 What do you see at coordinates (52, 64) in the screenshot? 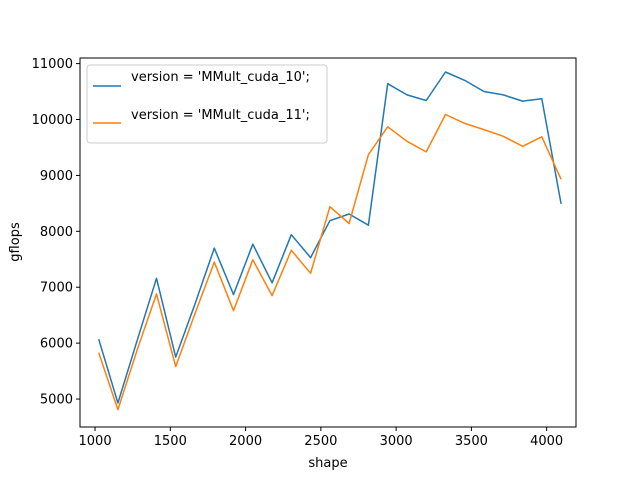
I see `y-tick-label: 11000` at bounding box center [52, 64].